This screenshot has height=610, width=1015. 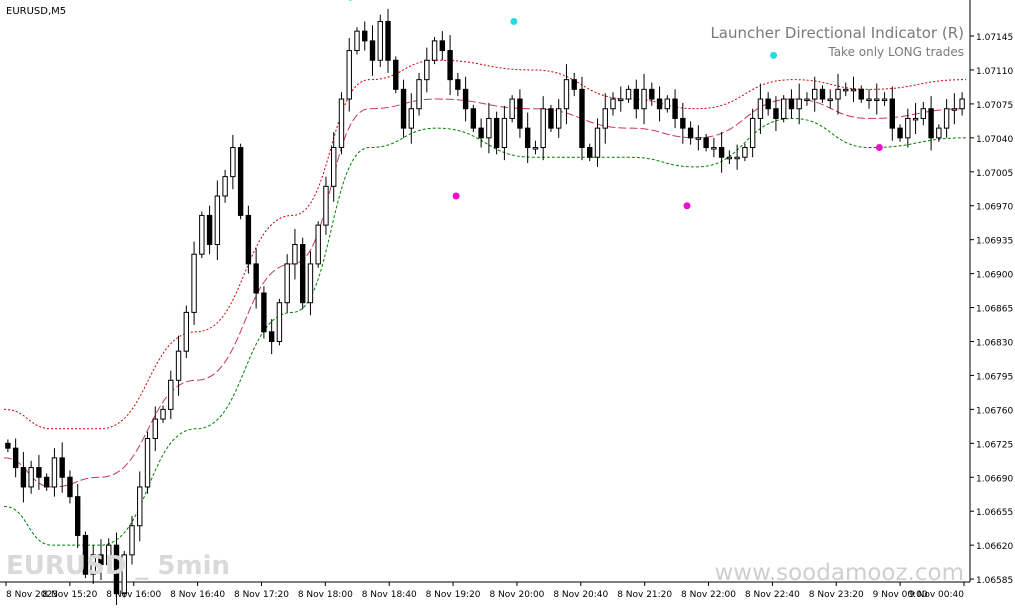 What do you see at coordinates (994, 411) in the screenshot?
I see `y-tick-label: 1.06760` at bounding box center [994, 411].